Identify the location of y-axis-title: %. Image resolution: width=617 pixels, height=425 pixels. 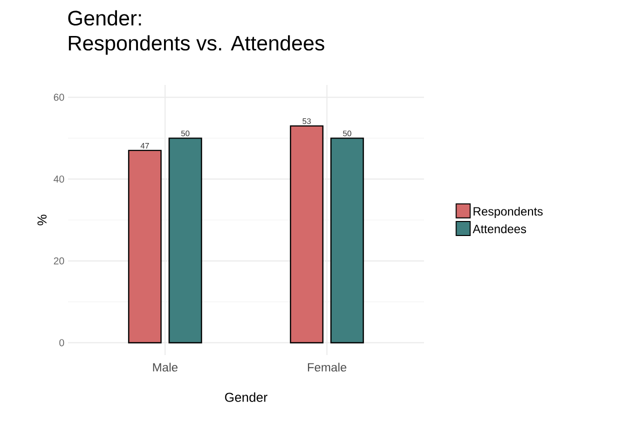
(42, 220).